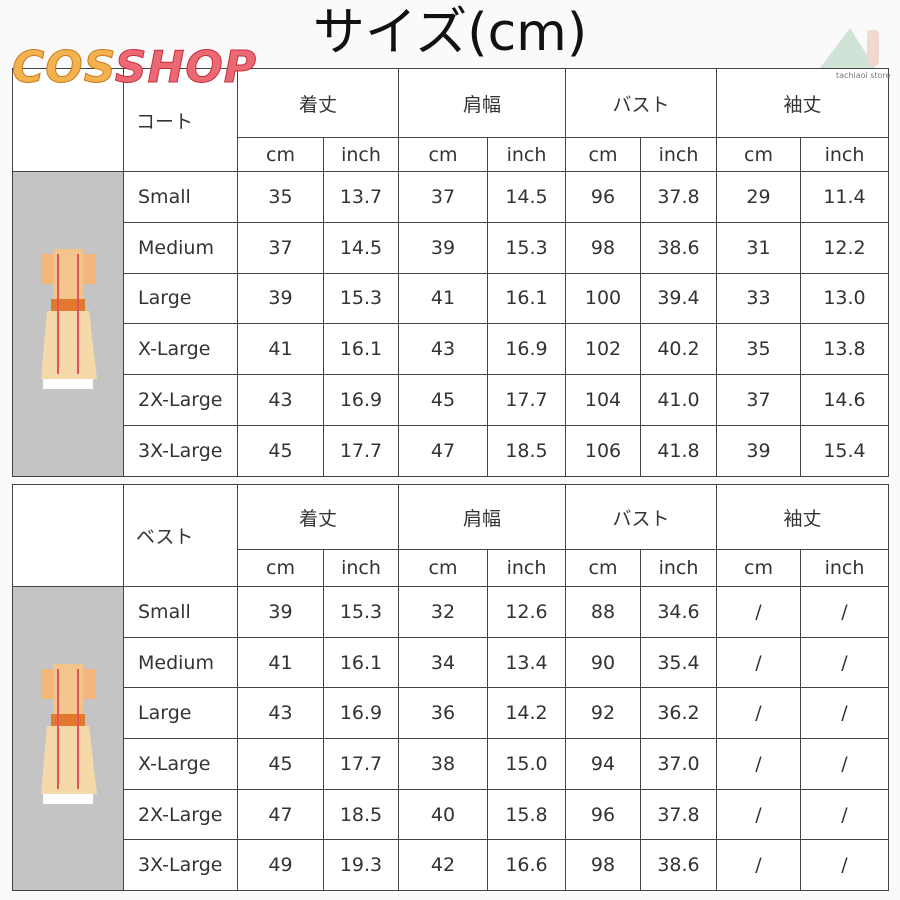 Image resolution: width=900 pixels, height=900 pixels. Describe the element at coordinates (443, 814) in the screenshot. I see `value-cell: 40` at that location.